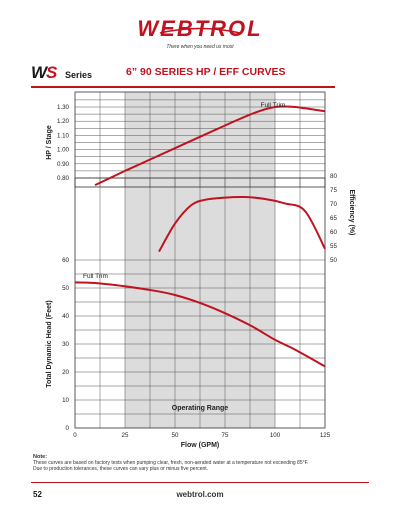 The height and width of the screenshot is (518, 400). What do you see at coordinates (333, 176) in the screenshot?
I see `efficiency-y-tick-label: 80` at bounding box center [333, 176].